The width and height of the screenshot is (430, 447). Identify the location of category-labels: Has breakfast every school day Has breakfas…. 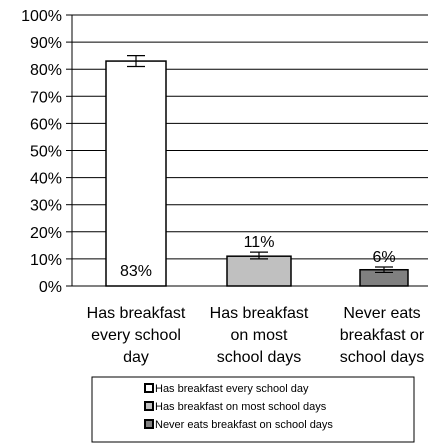
(256, 335).